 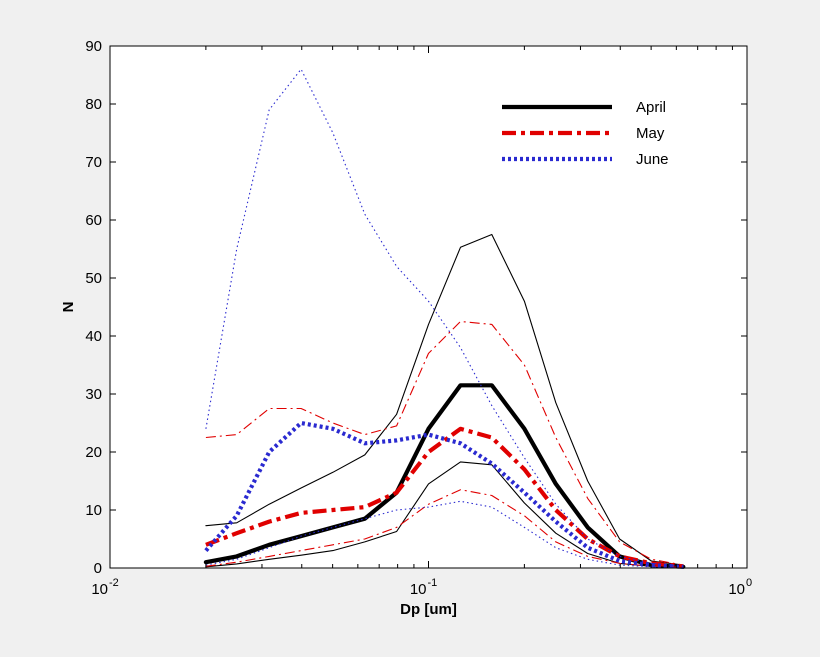 I want to click on legend-june-label: June, so click(x=652, y=159).